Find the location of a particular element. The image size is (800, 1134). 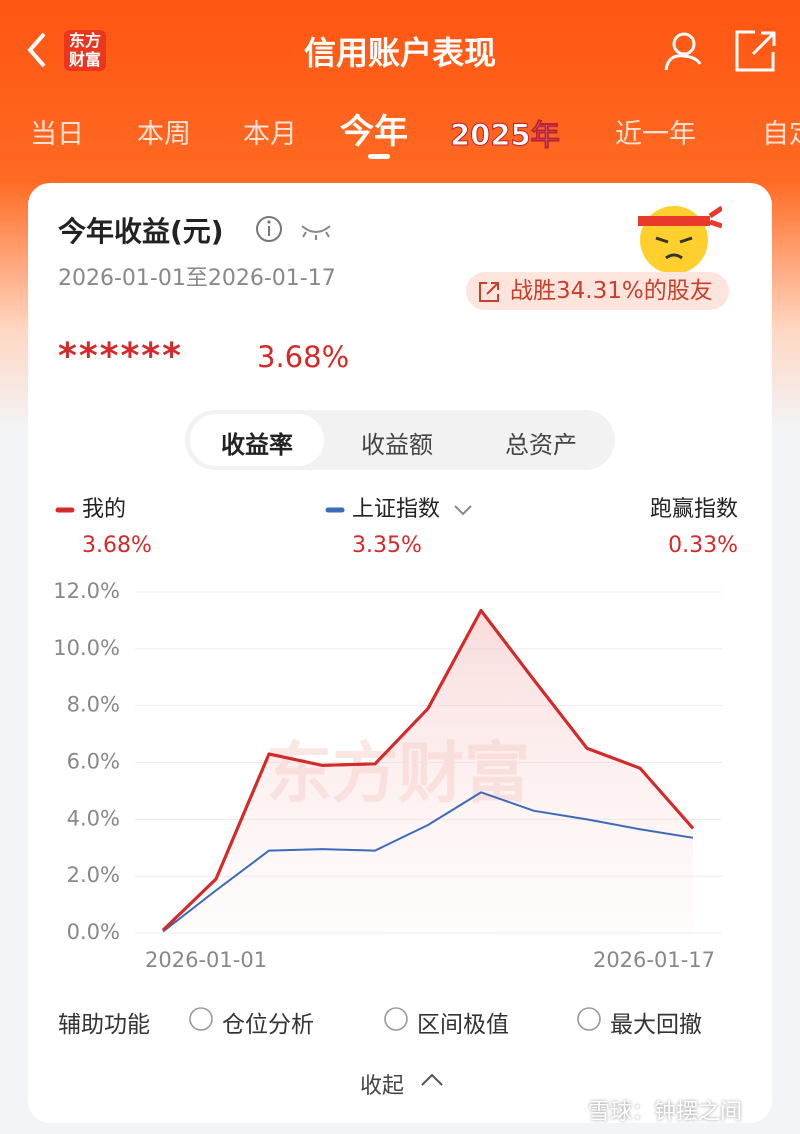

segment: 总资产 is located at coordinates (541, 445).